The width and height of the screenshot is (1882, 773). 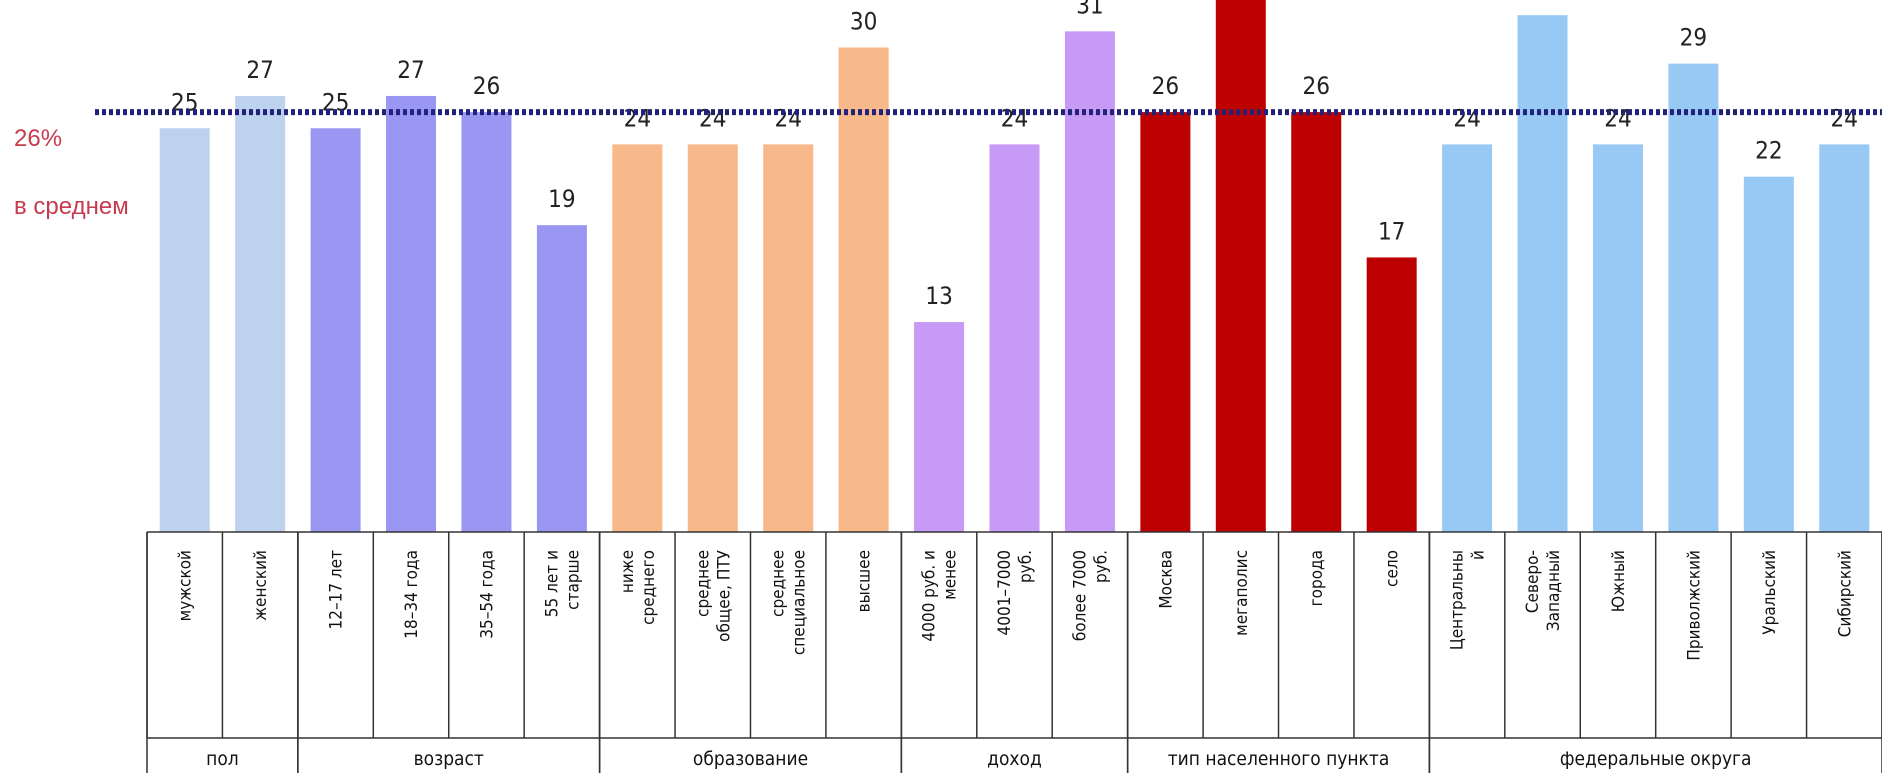 I want to click on category-label: Москва, so click(x=1166, y=579).